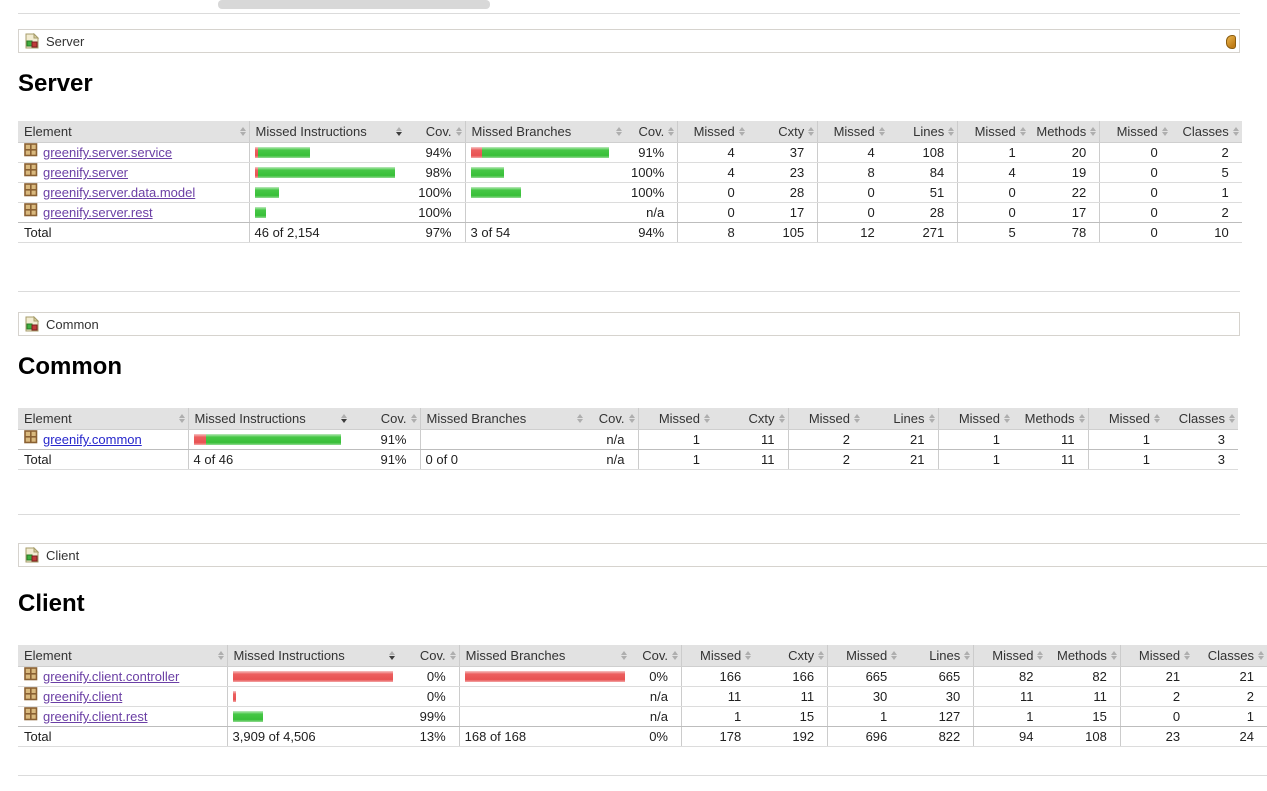 The image size is (1267, 791). Describe the element at coordinates (83, 696) in the screenshot. I see `package-link: greenify.client` at that location.